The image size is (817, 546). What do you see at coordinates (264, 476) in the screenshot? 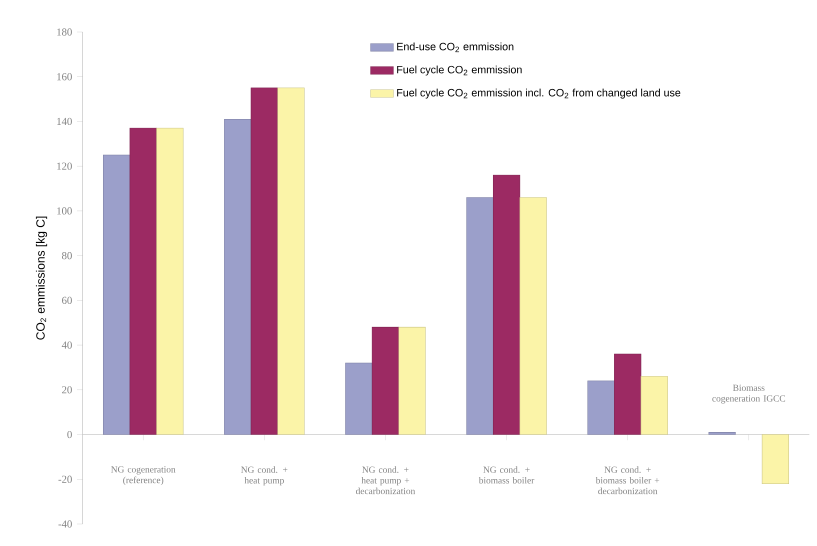
I see `x-tick-label: NG cond. + heat pump` at bounding box center [264, 476].